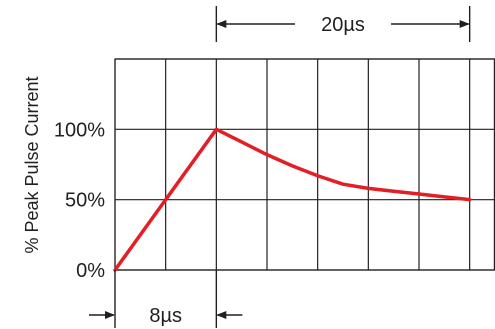  Describe the element at coordinates (90, 271) in the screenshot. I see `y-tick-label: 0%` at that location.